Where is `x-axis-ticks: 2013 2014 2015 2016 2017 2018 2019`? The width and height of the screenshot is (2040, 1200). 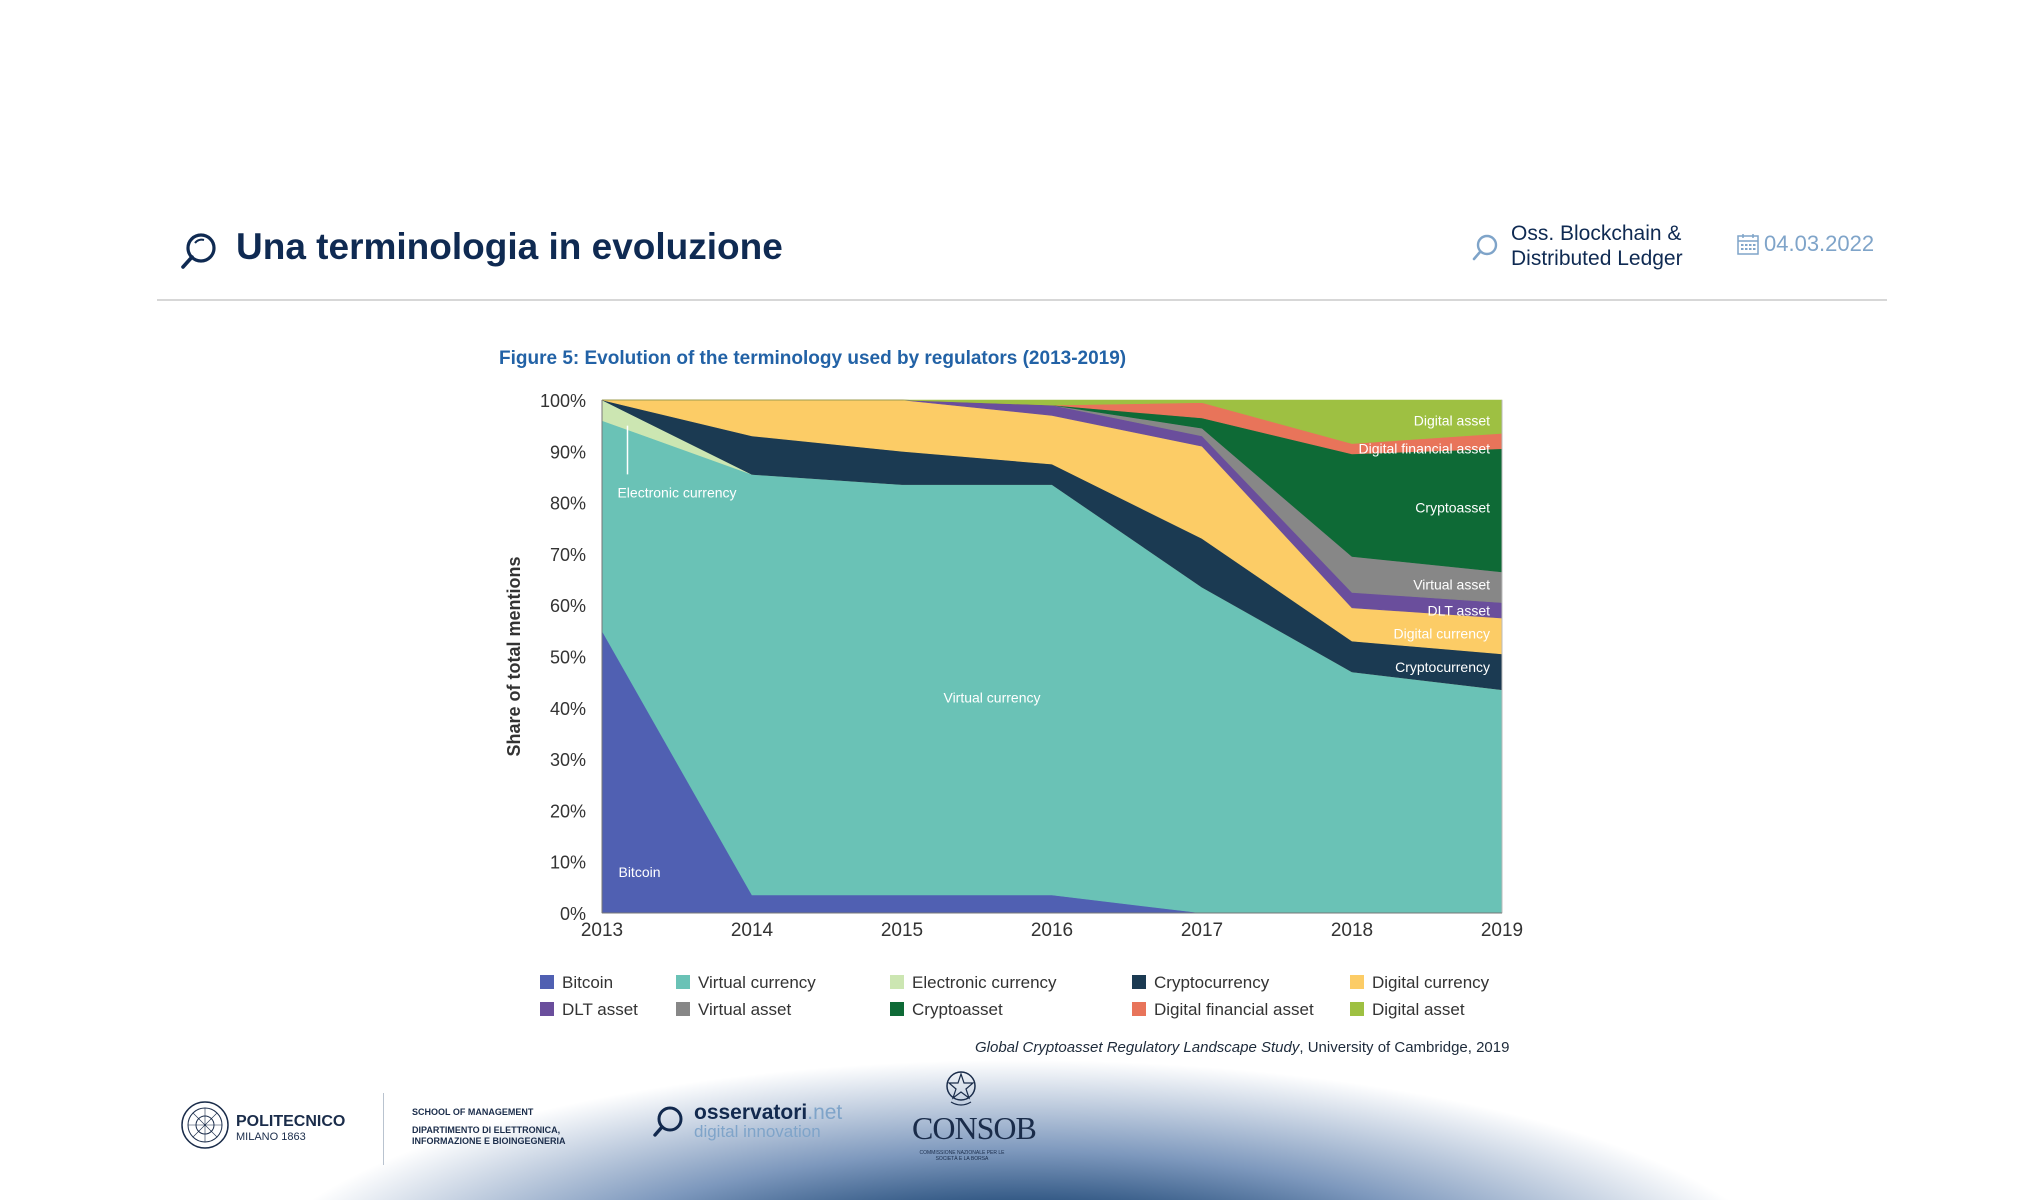
x-axis-ticks: 2013 2014 2015 2016 2017 2018 2019 is located at coordinates (1052, 930).